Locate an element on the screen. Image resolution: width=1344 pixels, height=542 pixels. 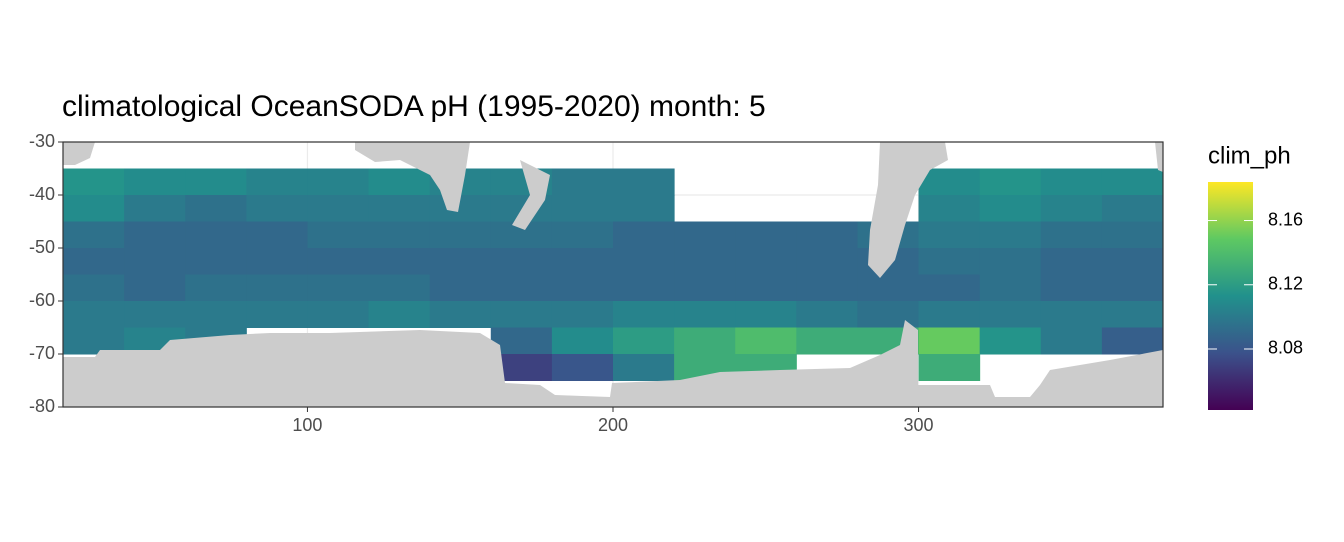
y-tick-label: -80 is located at coordinates (42, 406).